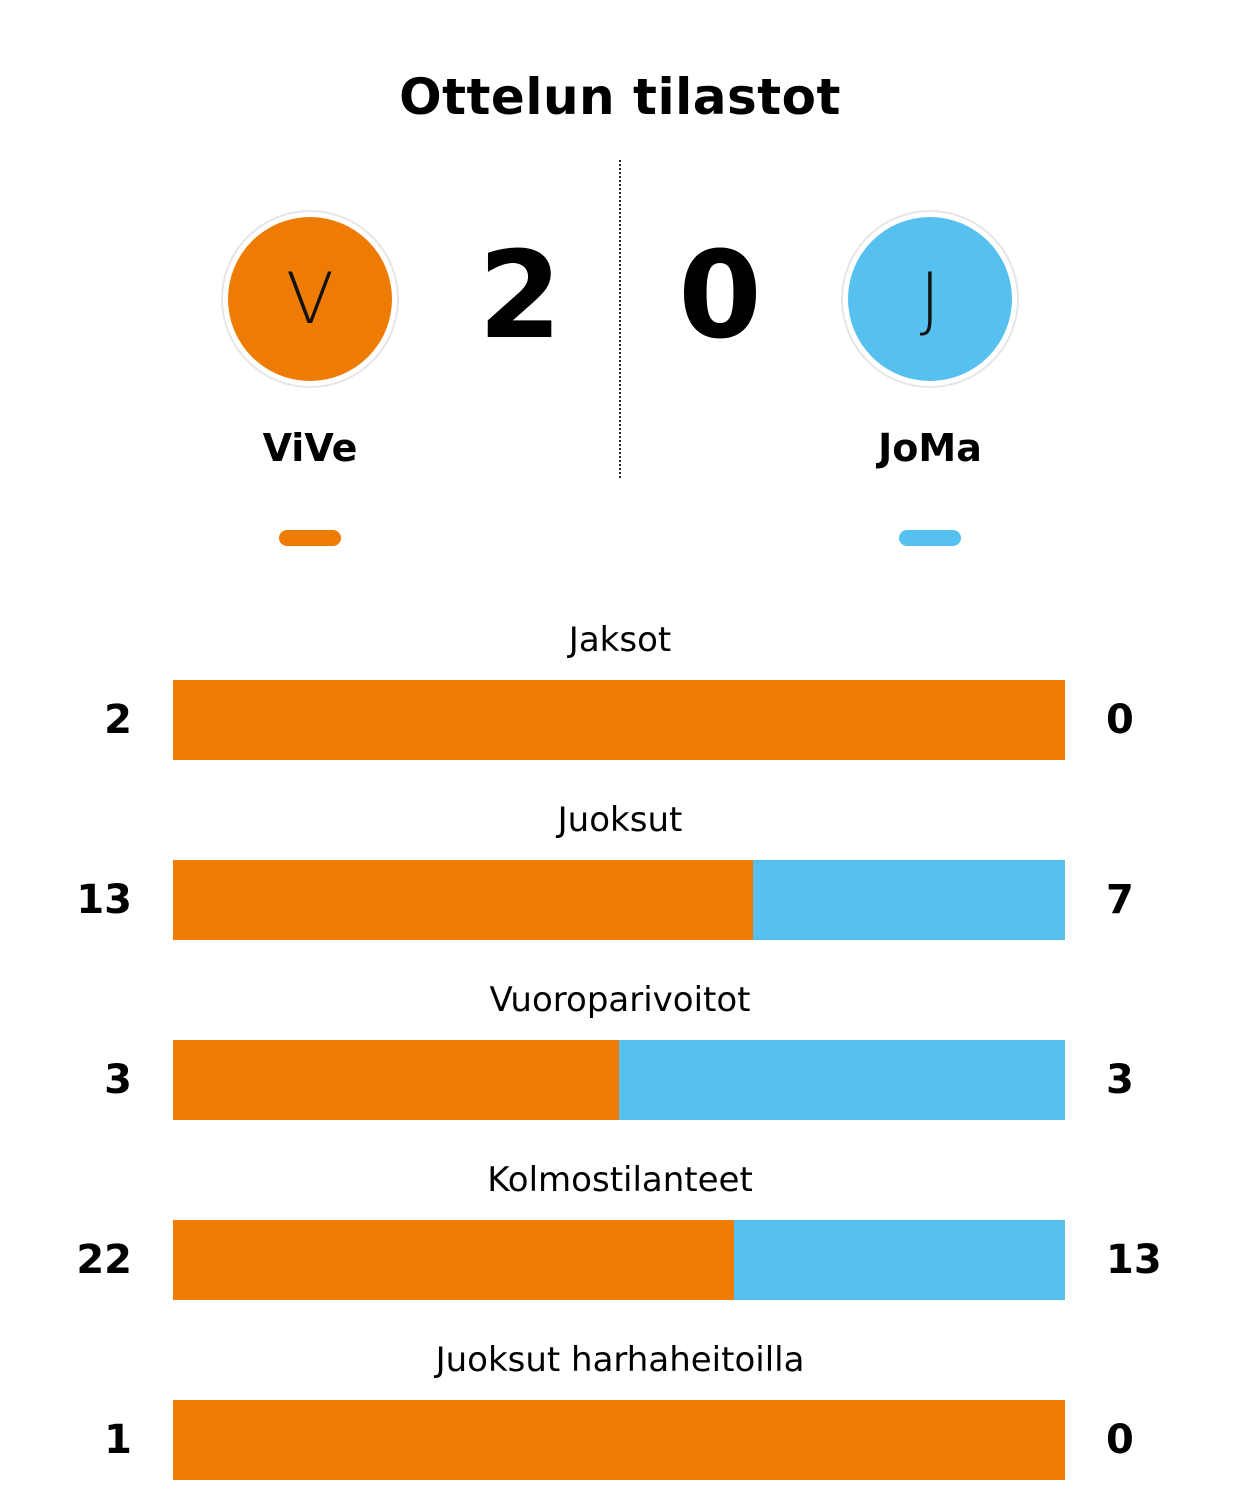 This screenshot has height=1500, width=1240. What do you see at coordinates (520, 296) in the screenshot?
I see `home-score: 2` at bounding box center [520, 296].